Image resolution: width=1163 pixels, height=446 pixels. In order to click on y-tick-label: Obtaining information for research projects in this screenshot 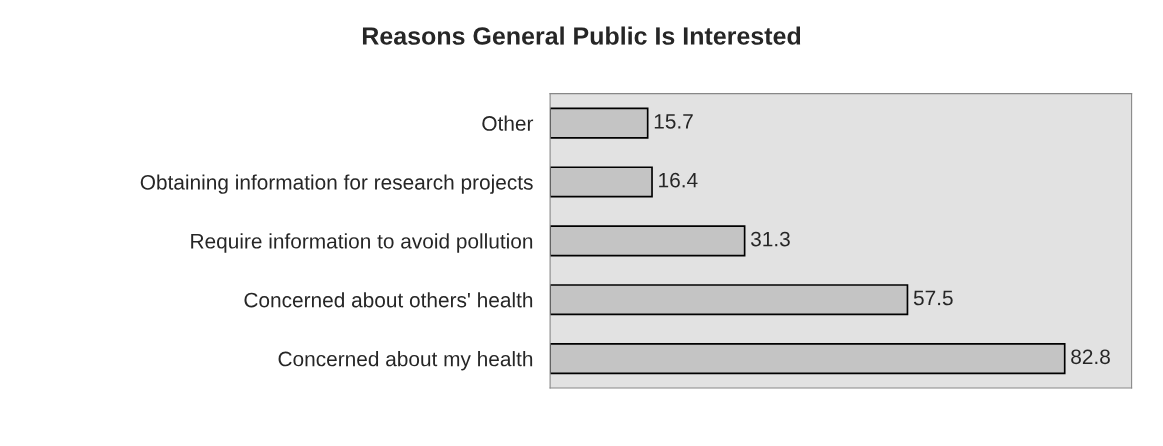, I will do `click(336, 184)`.